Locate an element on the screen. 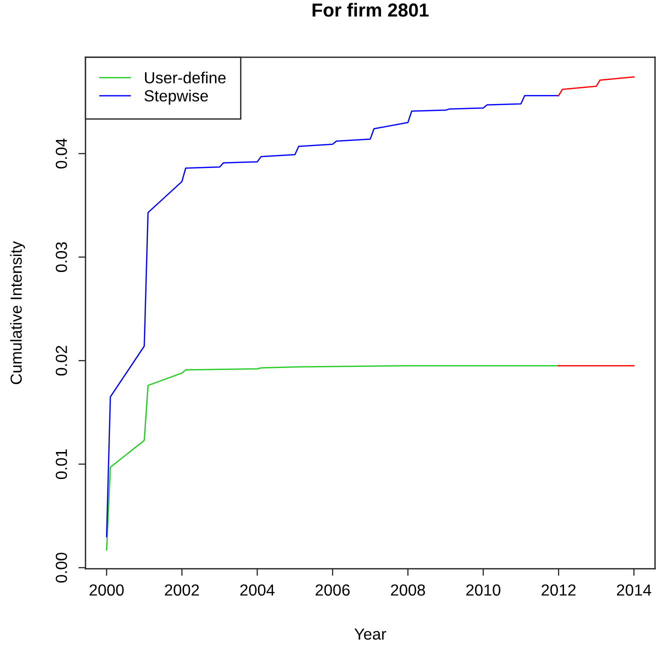 The height and width of the screenshot is (654, 656). x-tick-label: 2008 is located at coordinates (407, 590).